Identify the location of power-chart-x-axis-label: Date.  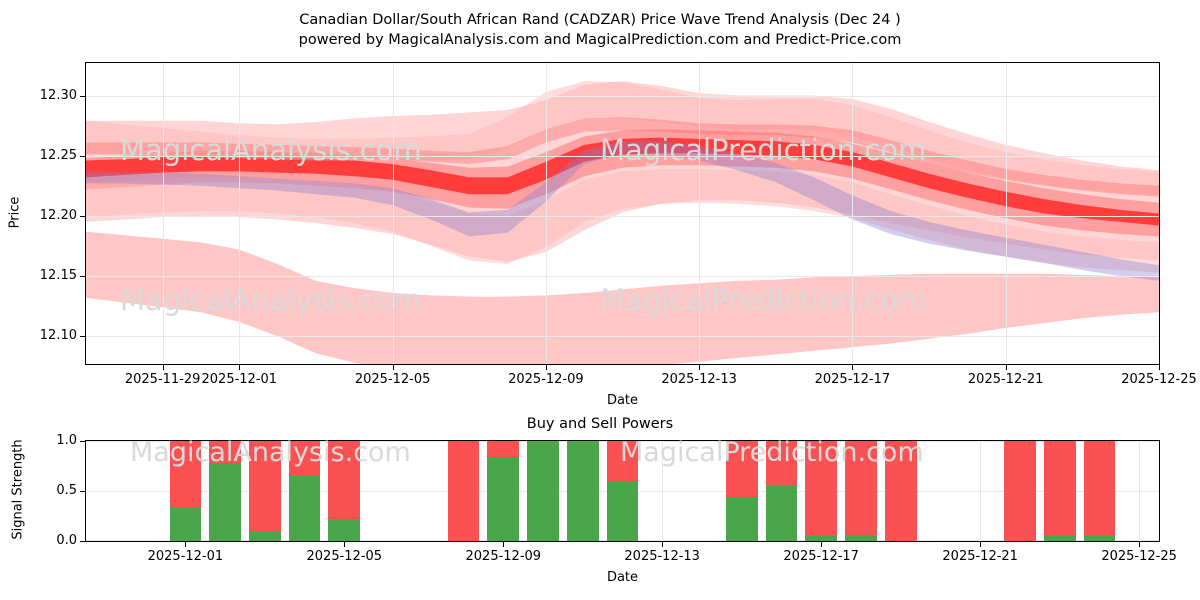
(622, 577).